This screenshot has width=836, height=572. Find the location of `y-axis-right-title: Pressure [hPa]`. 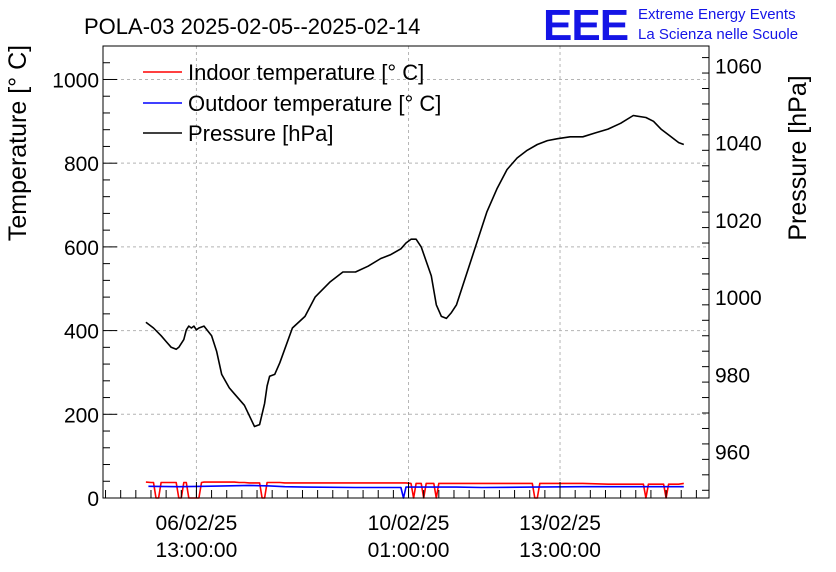

y-axis-right-title: Pressure [hPa] is located at coordinates (798, 157).